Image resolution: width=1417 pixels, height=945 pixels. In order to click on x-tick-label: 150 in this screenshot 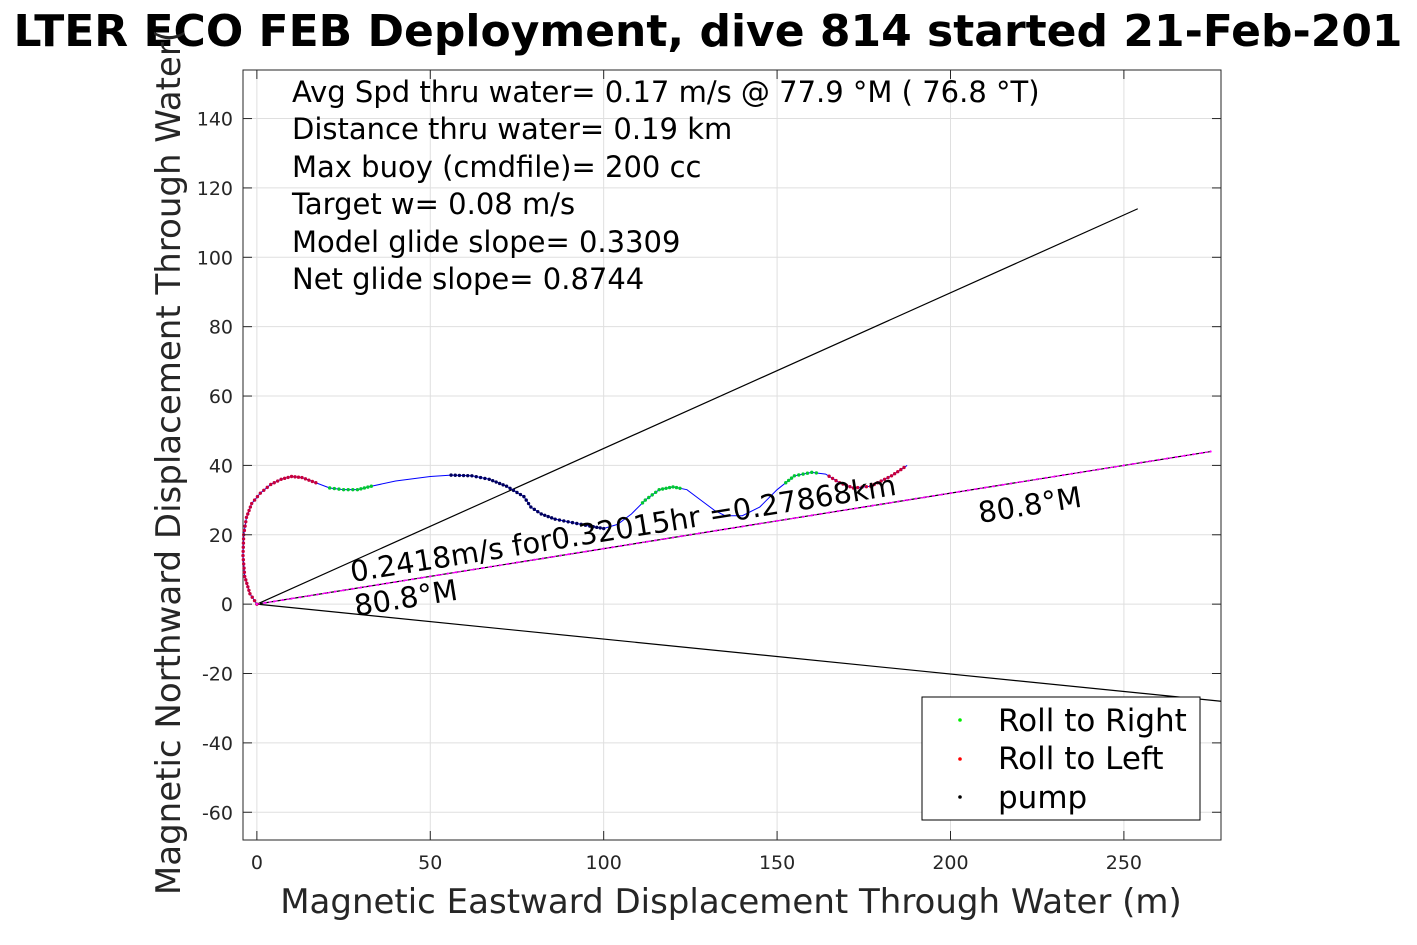, I will do `click(777, 863)`.